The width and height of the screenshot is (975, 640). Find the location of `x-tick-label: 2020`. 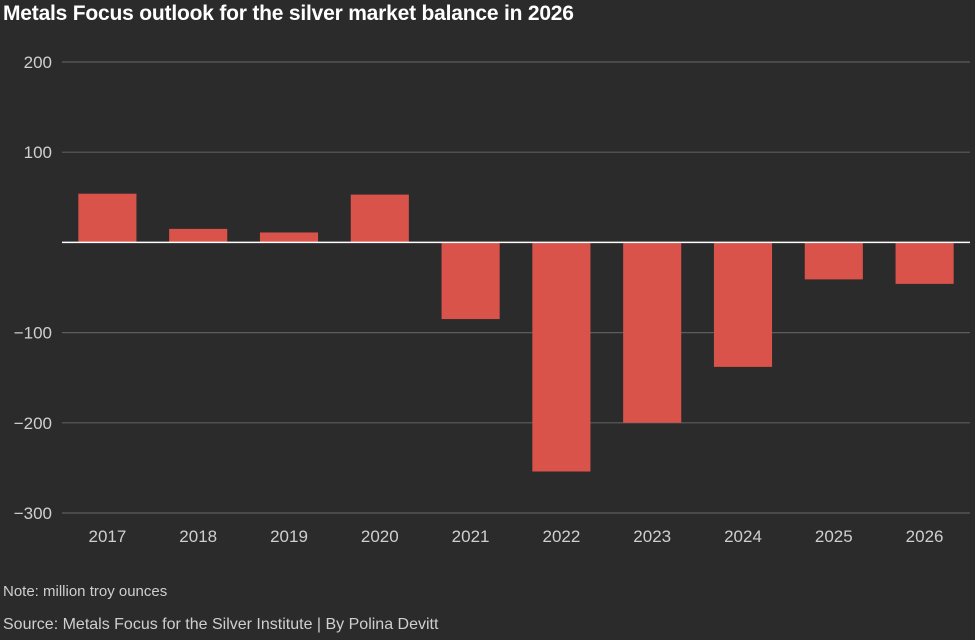

x-tick-label: 2020 is located at coordinates (380, 536).